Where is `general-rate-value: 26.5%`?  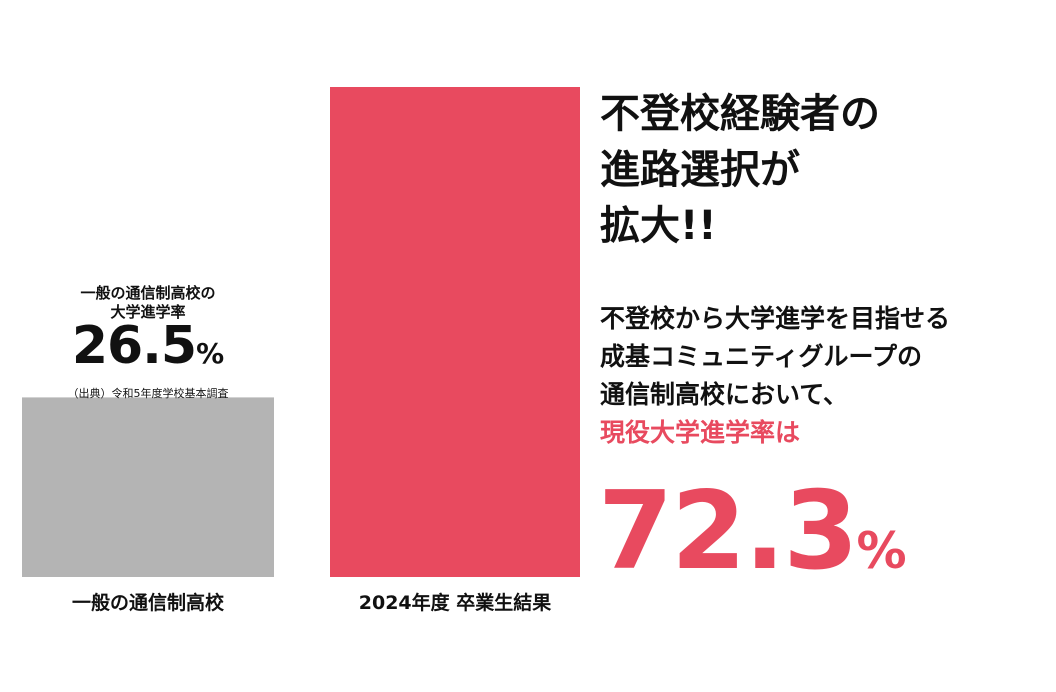
general-rate-value: 26.5% is located at coordinates (148, 346).